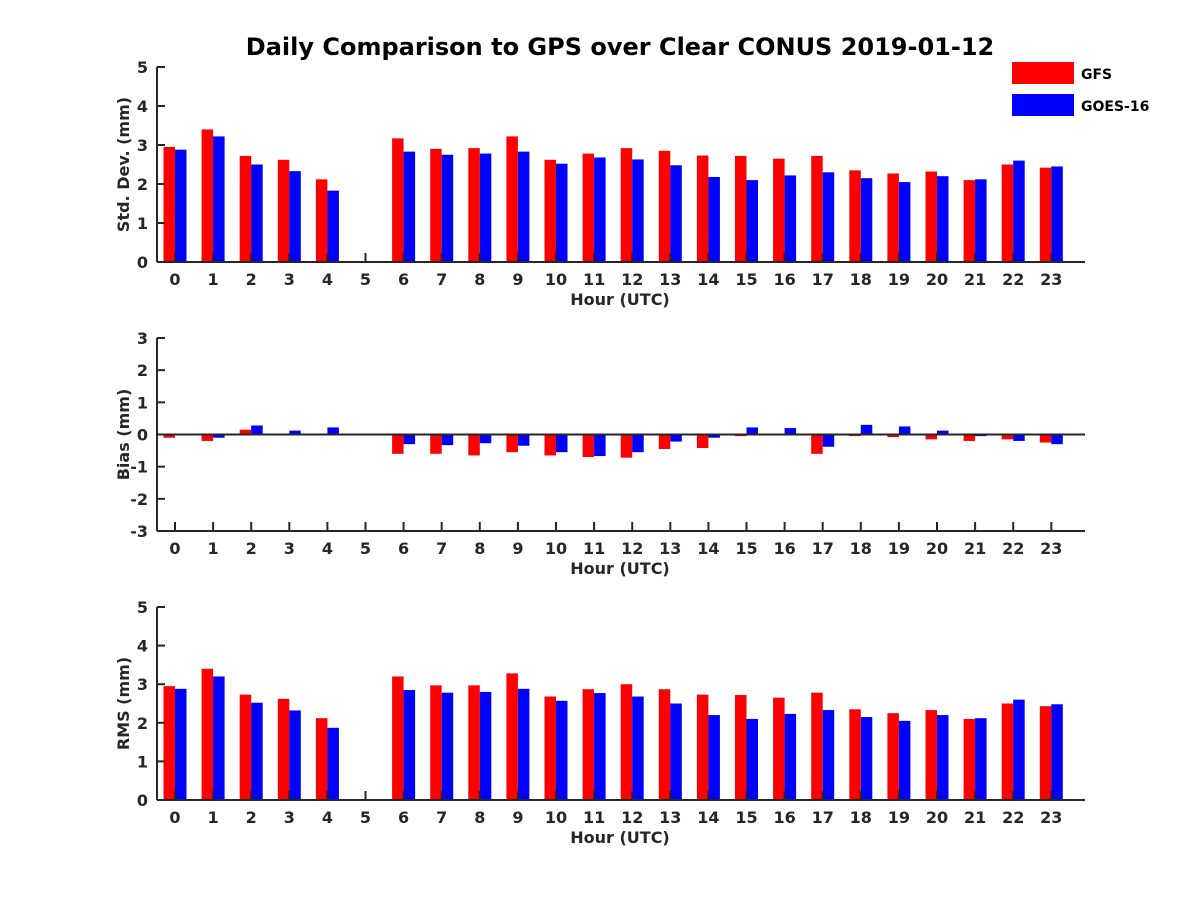  I want to click on x-tick-label: 6, so click(403, 817).